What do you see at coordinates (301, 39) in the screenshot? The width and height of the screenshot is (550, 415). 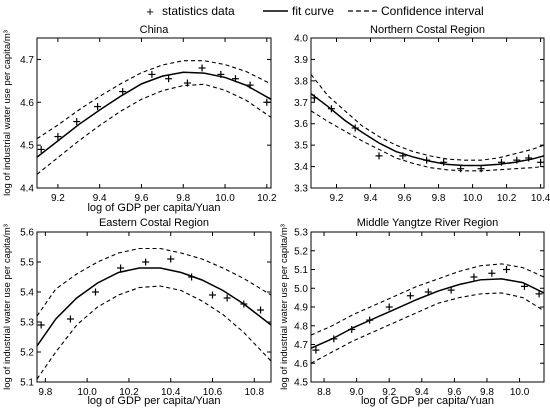 I see `chart-1-y-tick-label: 4.0` at bounding box center [301, 39].